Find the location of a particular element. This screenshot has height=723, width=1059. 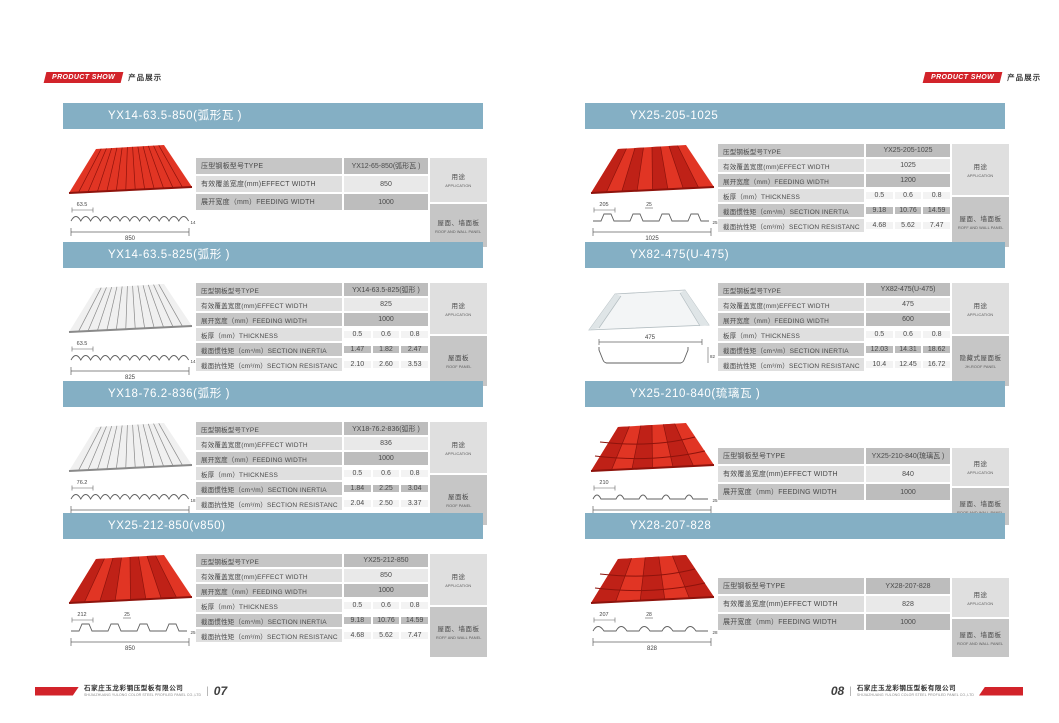

spec-row-values: 1.47 1.82 2.47 is located at coordinates (386, 349).